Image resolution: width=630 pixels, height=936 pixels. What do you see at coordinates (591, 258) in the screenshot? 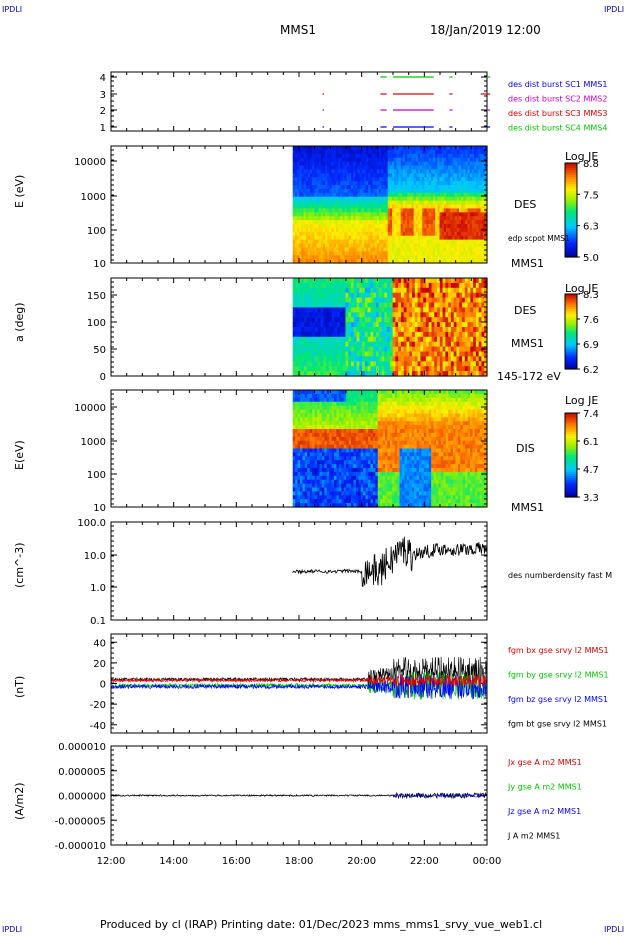
I see `des-energy-colorbar-label: 5.0` at bounding box center [591, 258].